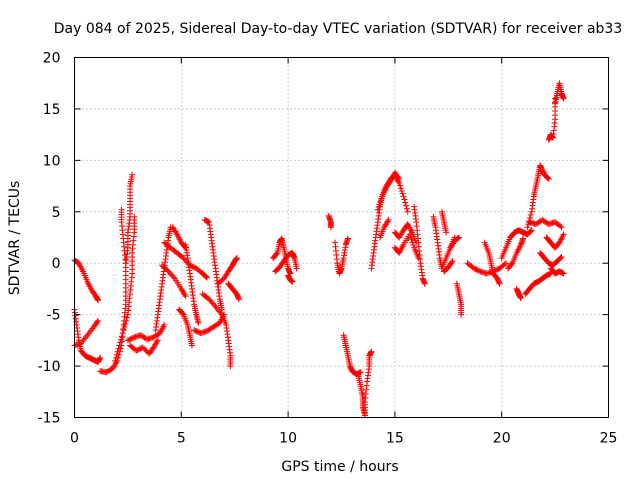 The image size is (640, 480). What do you see at coordinates (538, 284) in the screenshot?
I see `series-trace-as` at bounding box center [538, 284].